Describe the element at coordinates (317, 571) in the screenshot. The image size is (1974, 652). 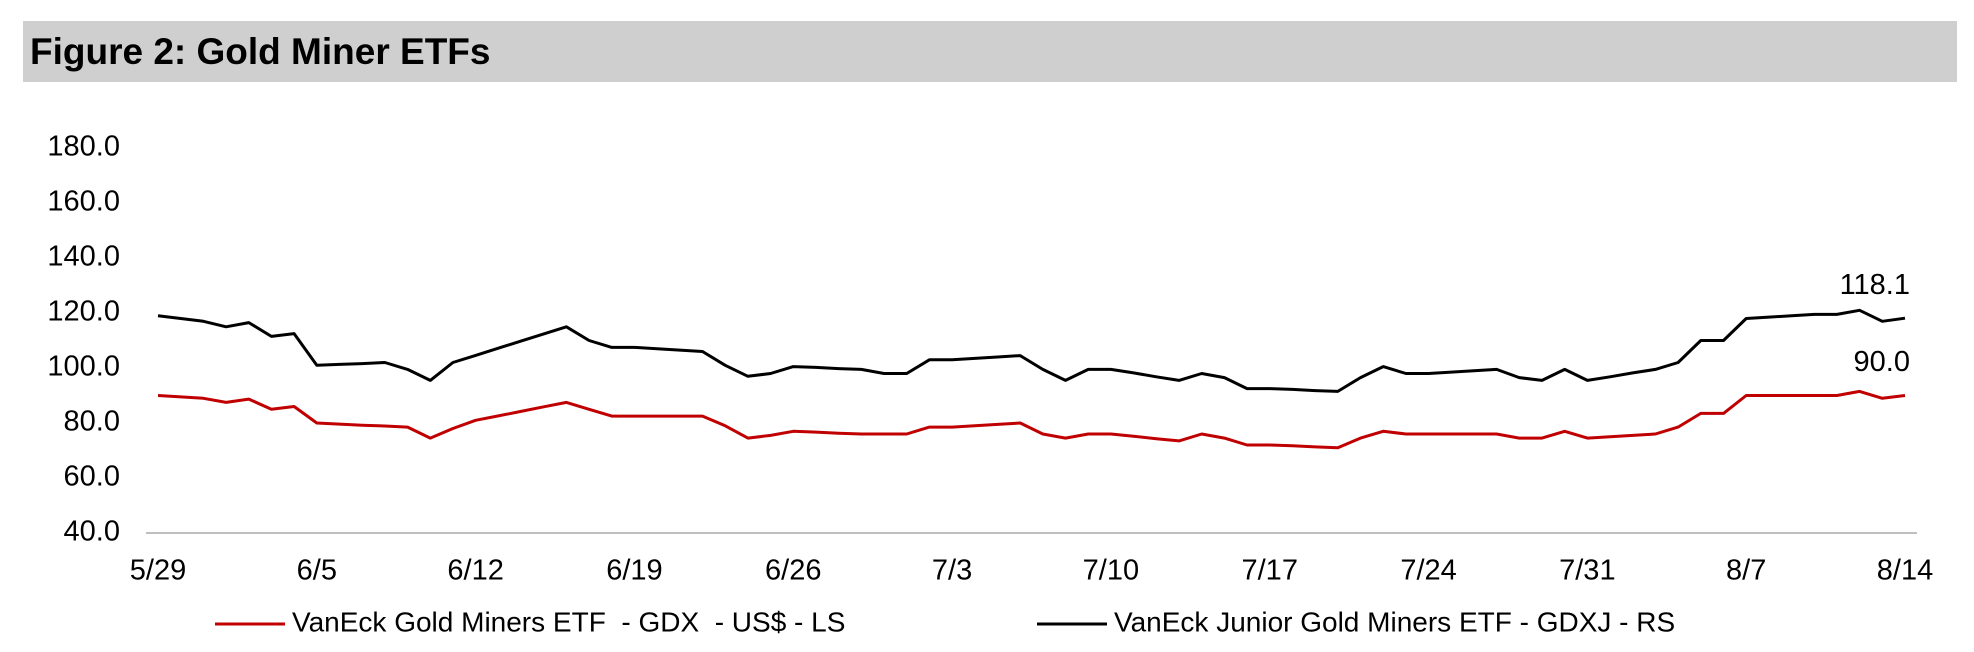
I see `x-tick-label: 6/5` at that location.